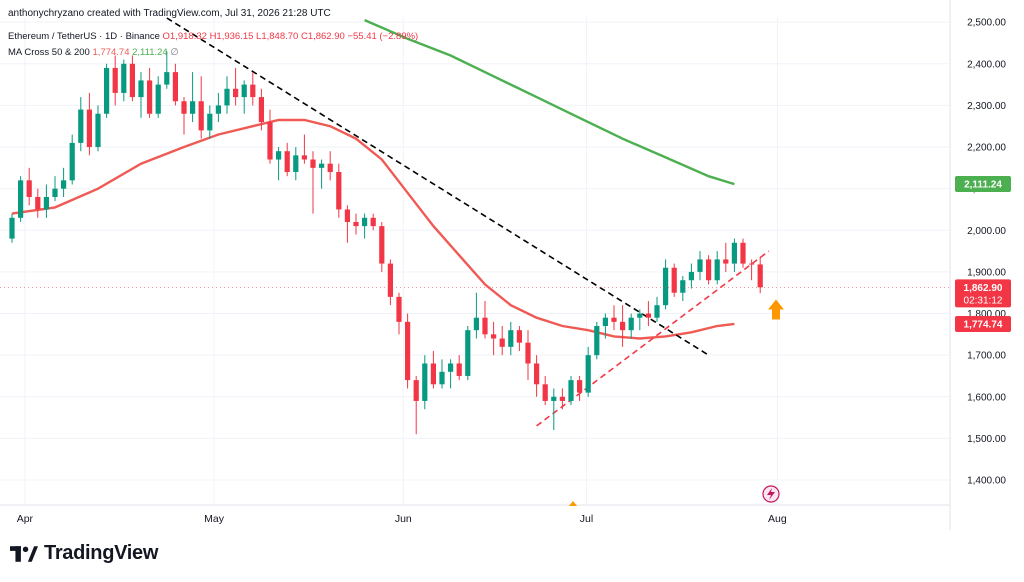  Describe the element at coordinates (24, 553) in the screenshot. I see `tradingview-logo-icon` at that location.